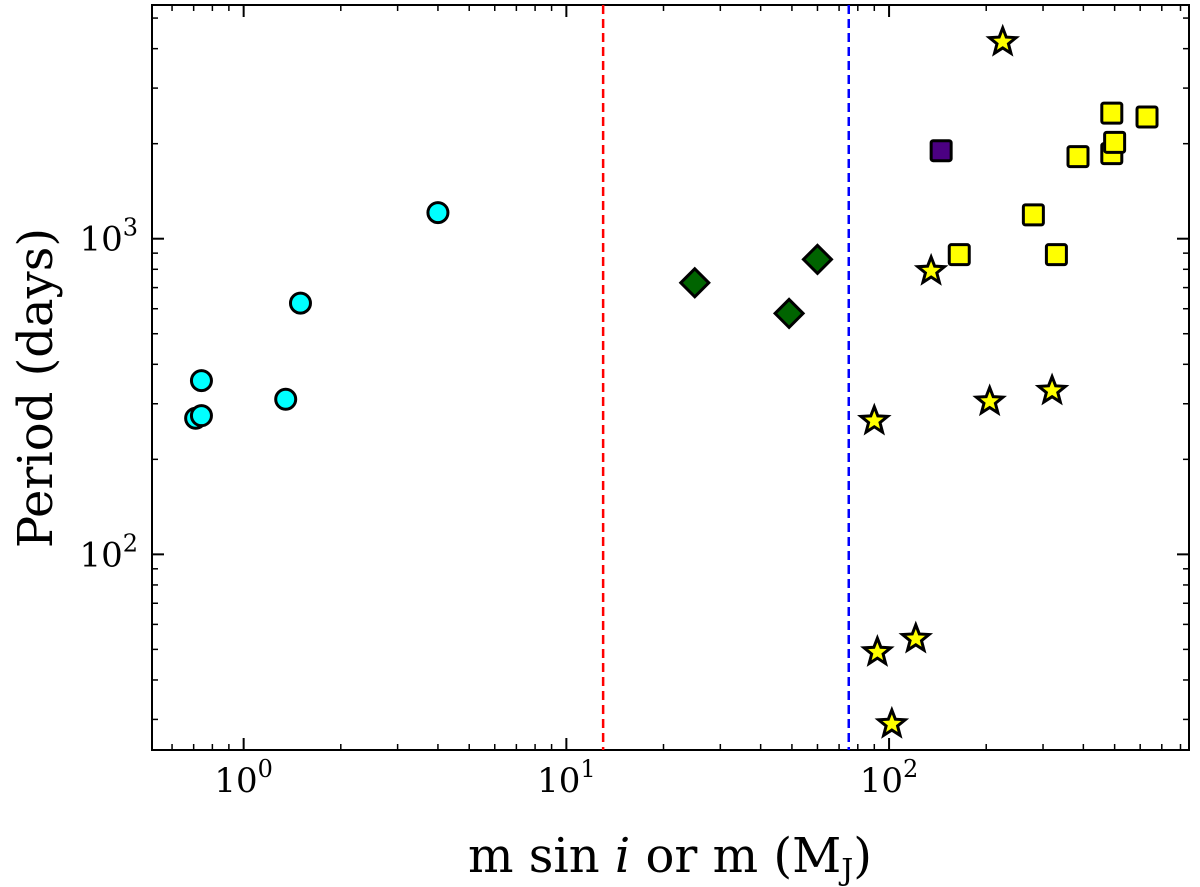 This screenshot has width=1200, height=887. What do you see at coordinates (36, 388) in the screenshot?
I see `y-axis-title: Period (days)` at bounding box center [36, 388].